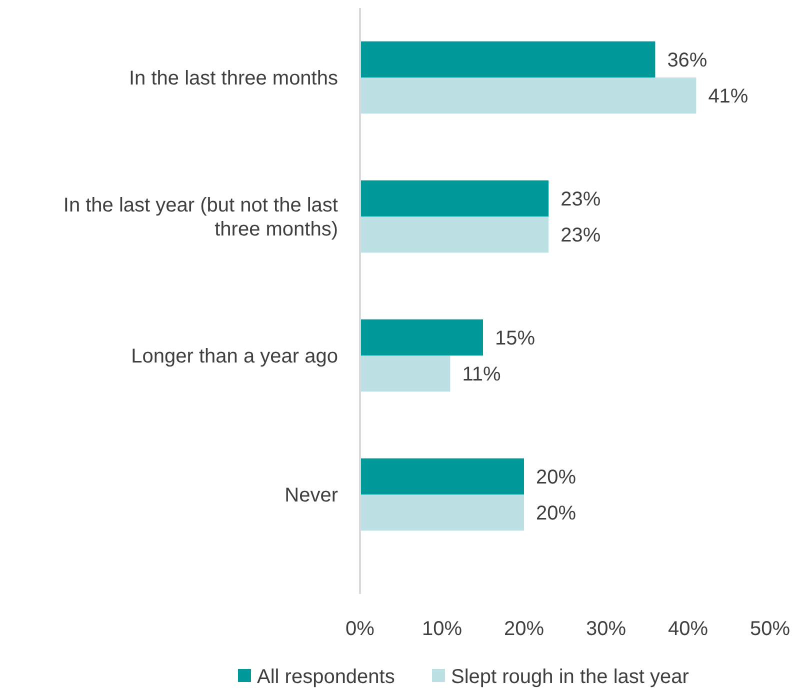 The image size is (799, 688). Describe the element at coordinates (442, 629) in the screenshot. I see `x-tick-label: 10%` at that location.